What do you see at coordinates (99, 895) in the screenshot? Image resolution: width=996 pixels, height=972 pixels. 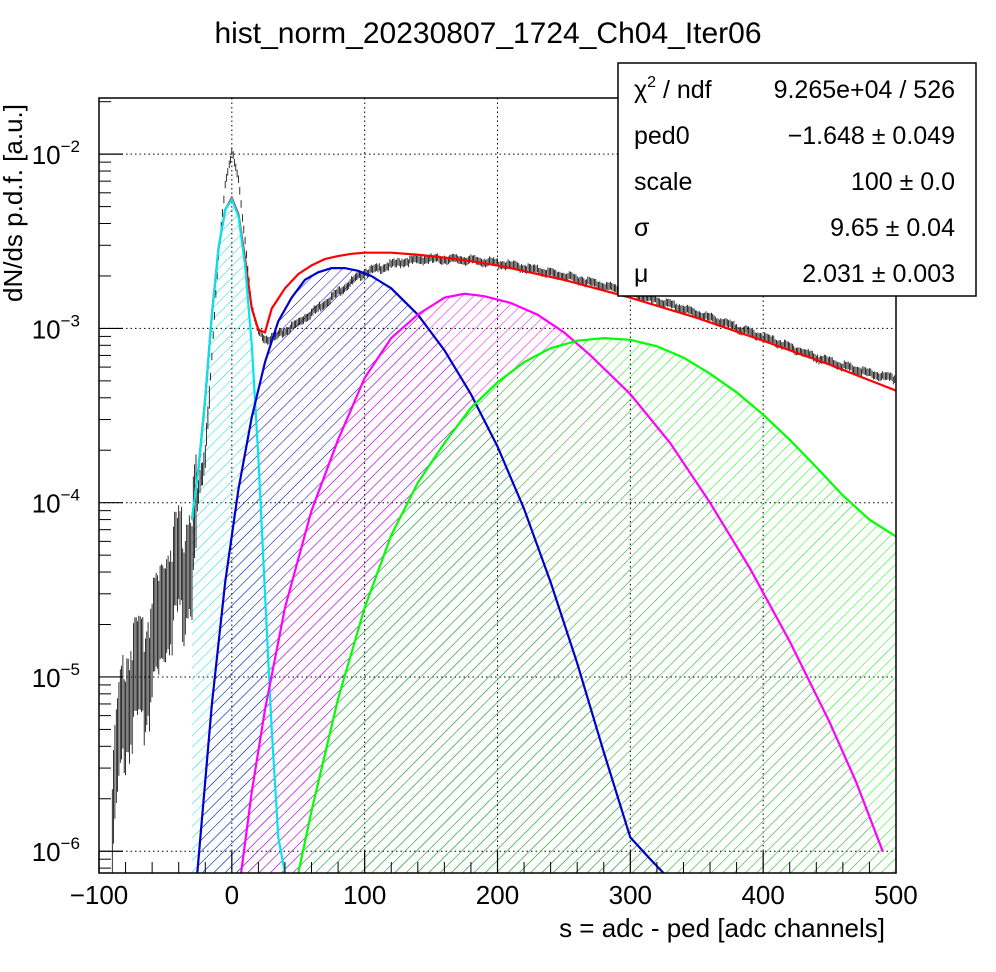 I see `x-tick-label: −100` at bounding box center [99, 895].